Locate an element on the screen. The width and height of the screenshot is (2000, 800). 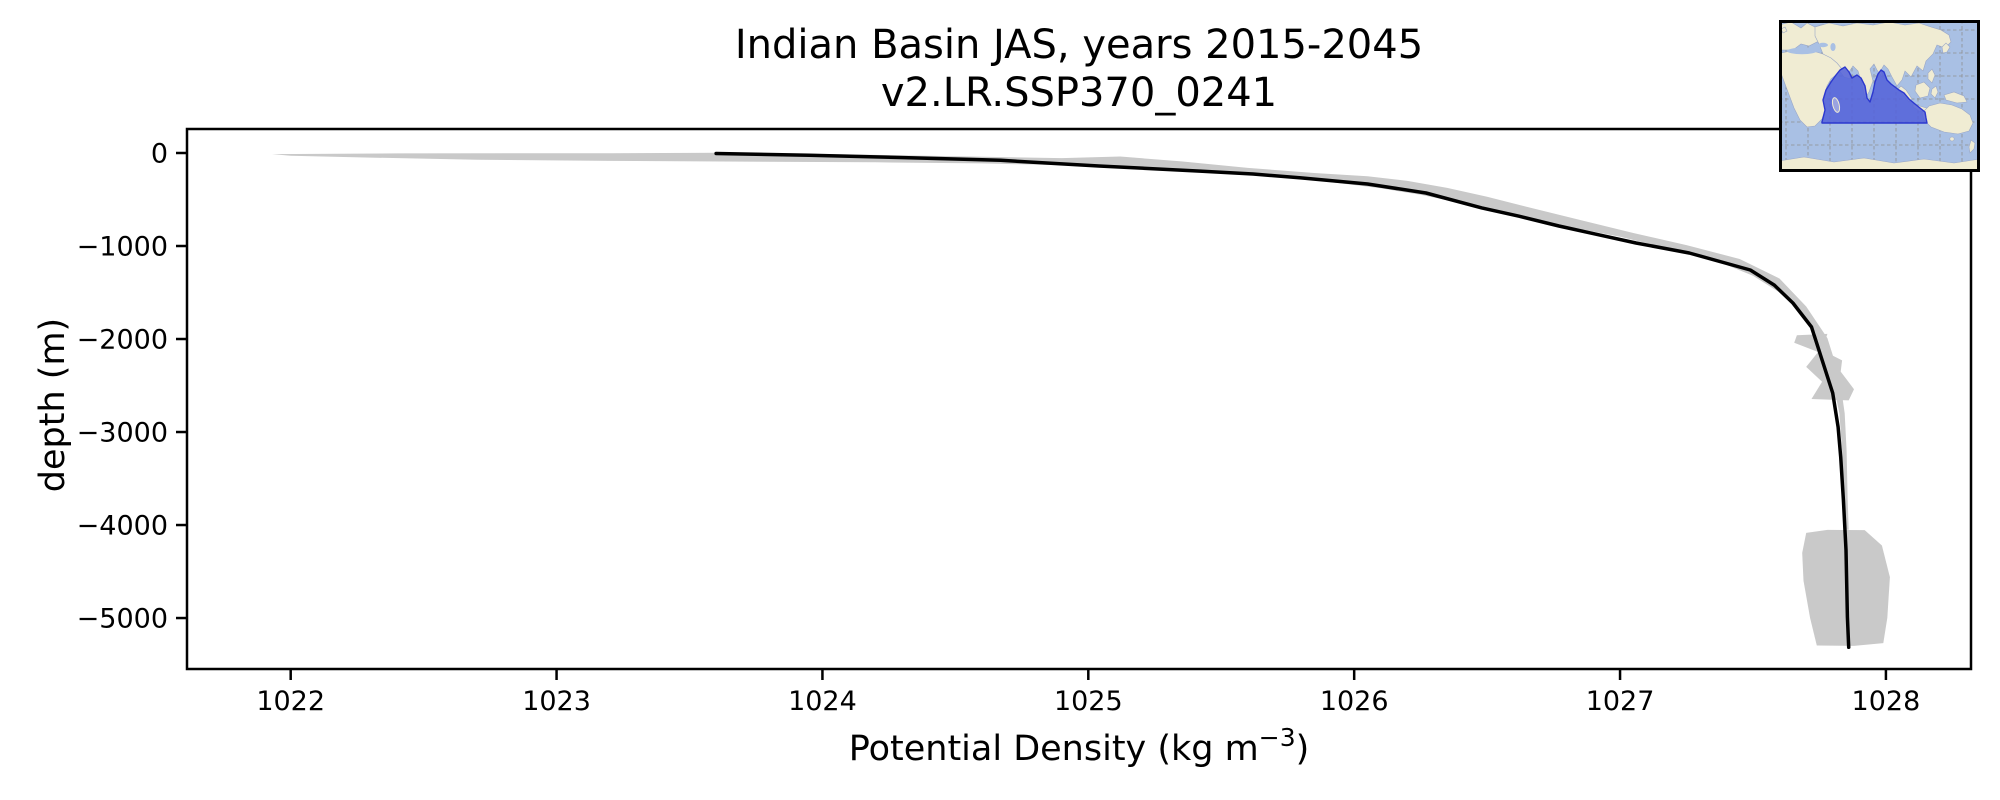
x-axis-label-close: ) is located at coordinates (1303, 749).